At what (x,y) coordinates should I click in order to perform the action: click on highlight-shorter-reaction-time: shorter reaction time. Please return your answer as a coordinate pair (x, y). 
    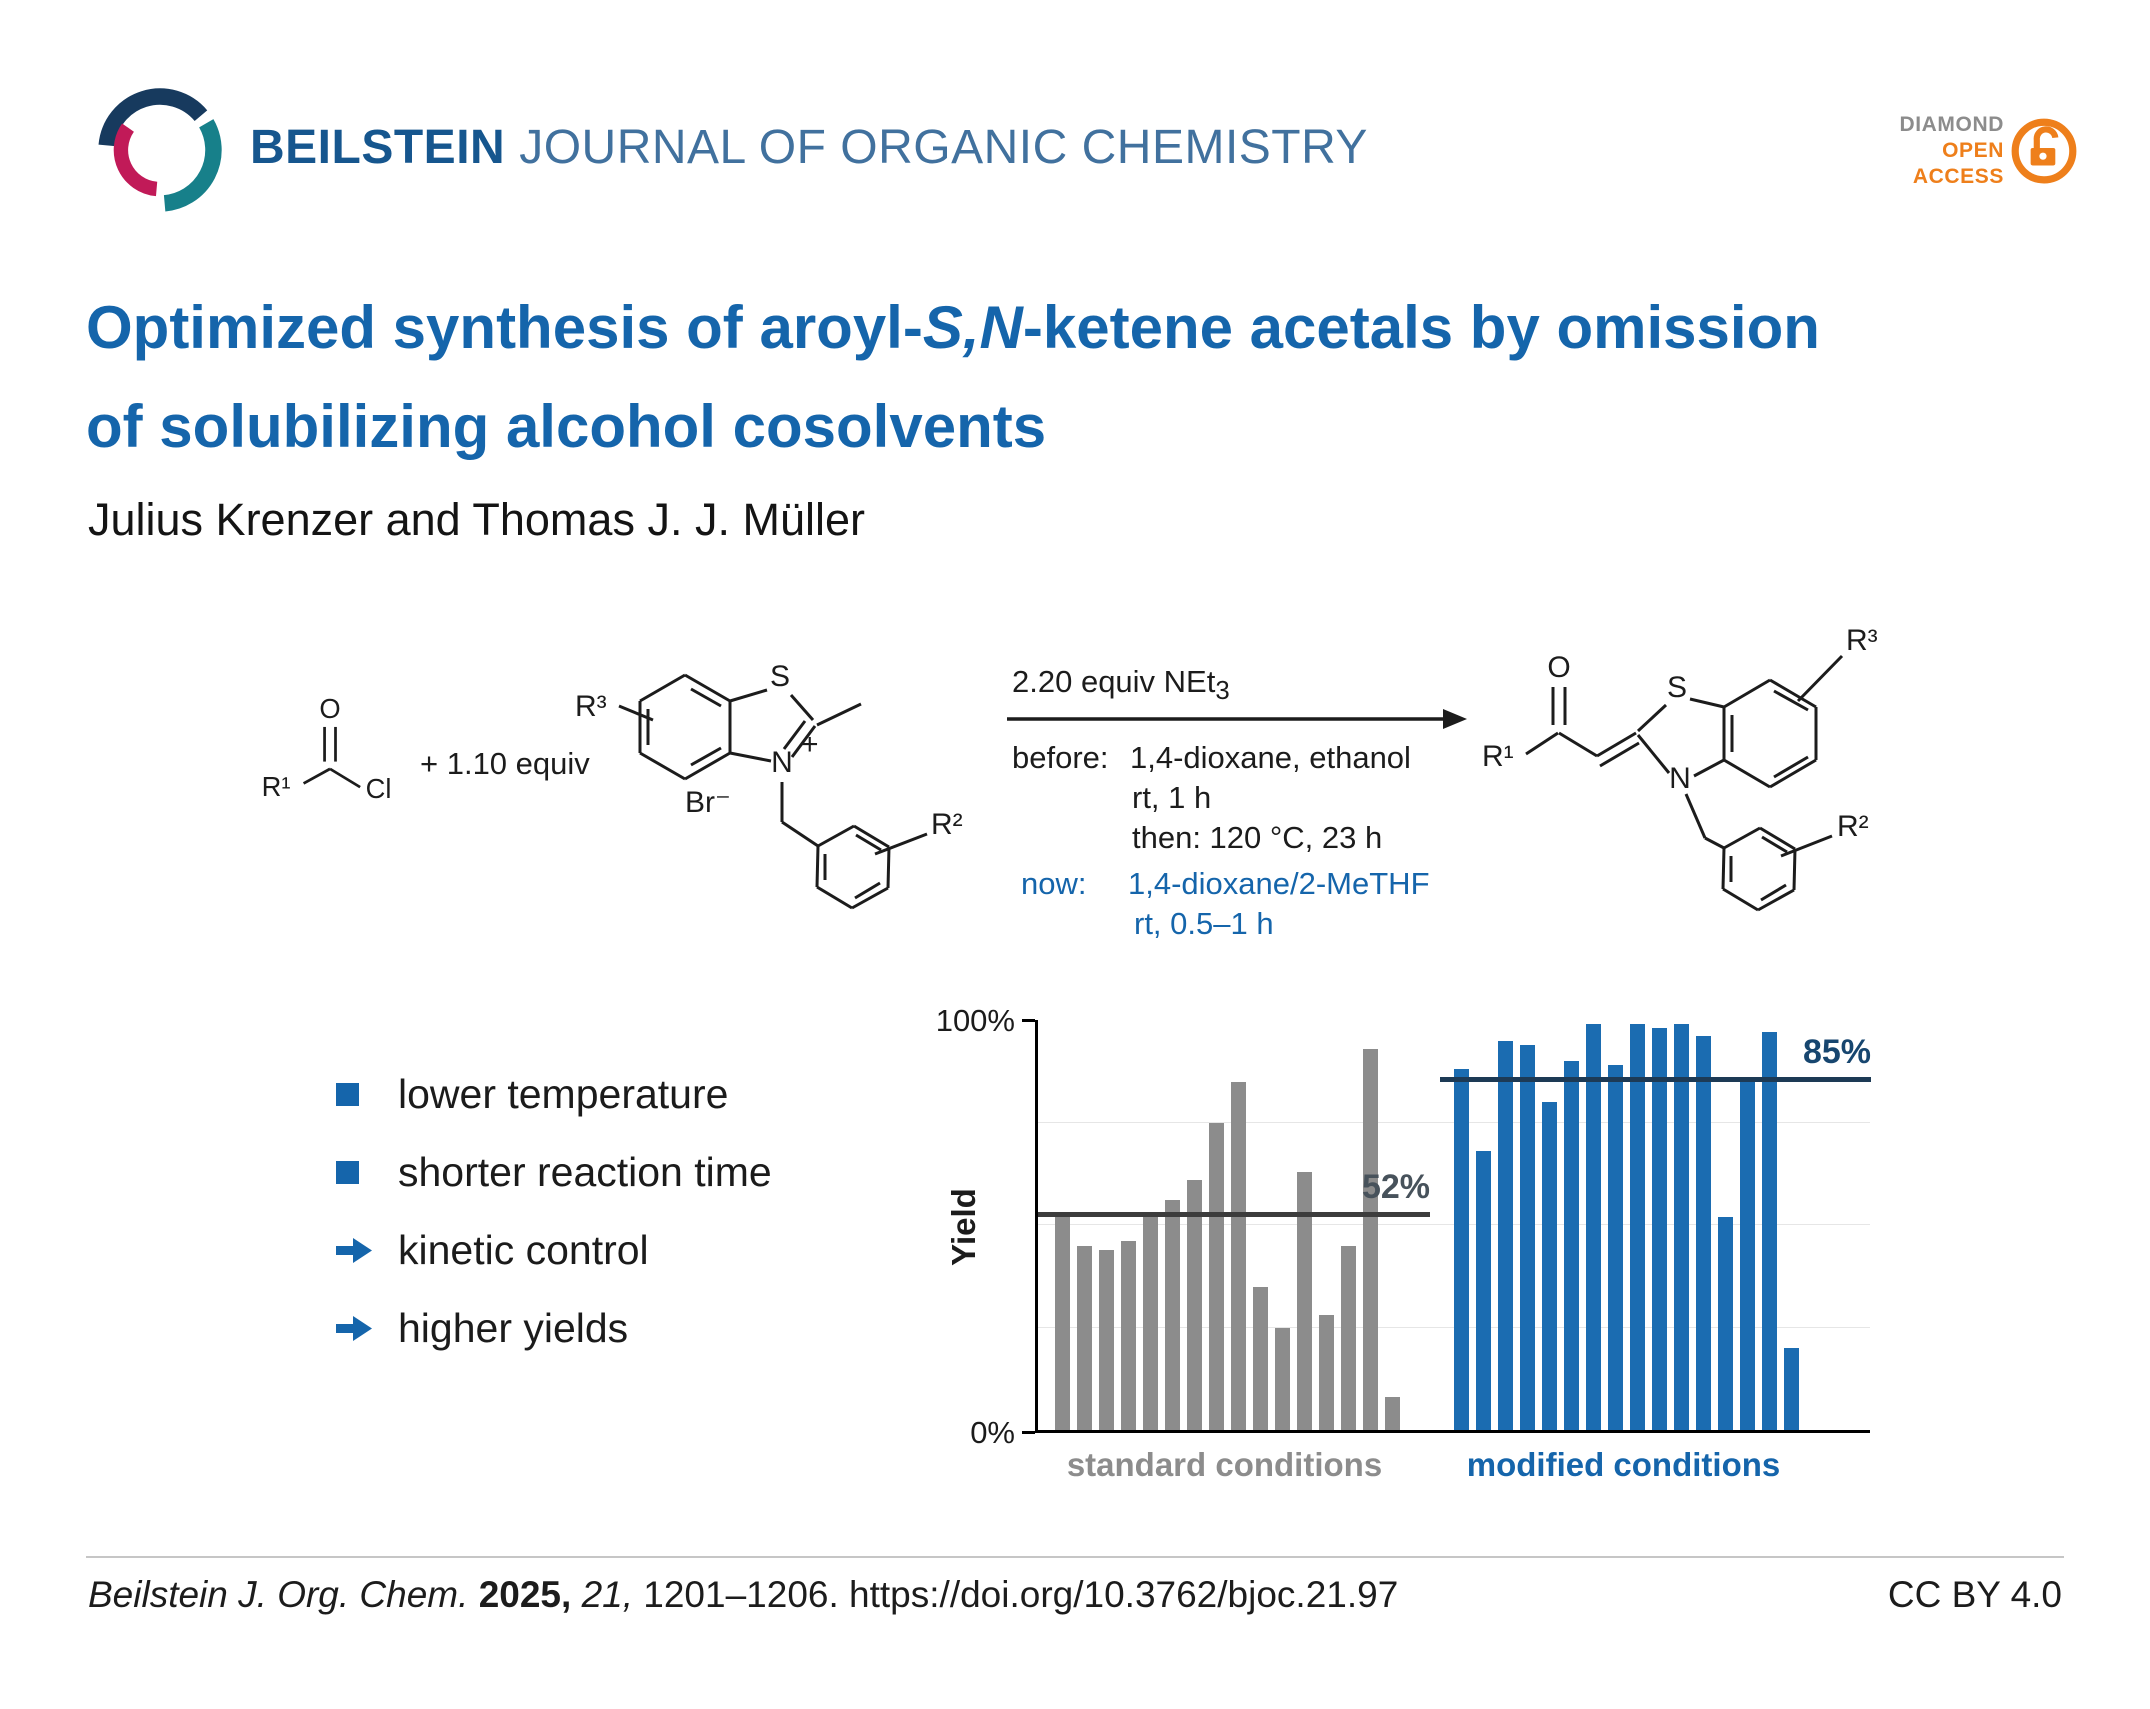
    Looking at the image, I should click on (554, 1172).